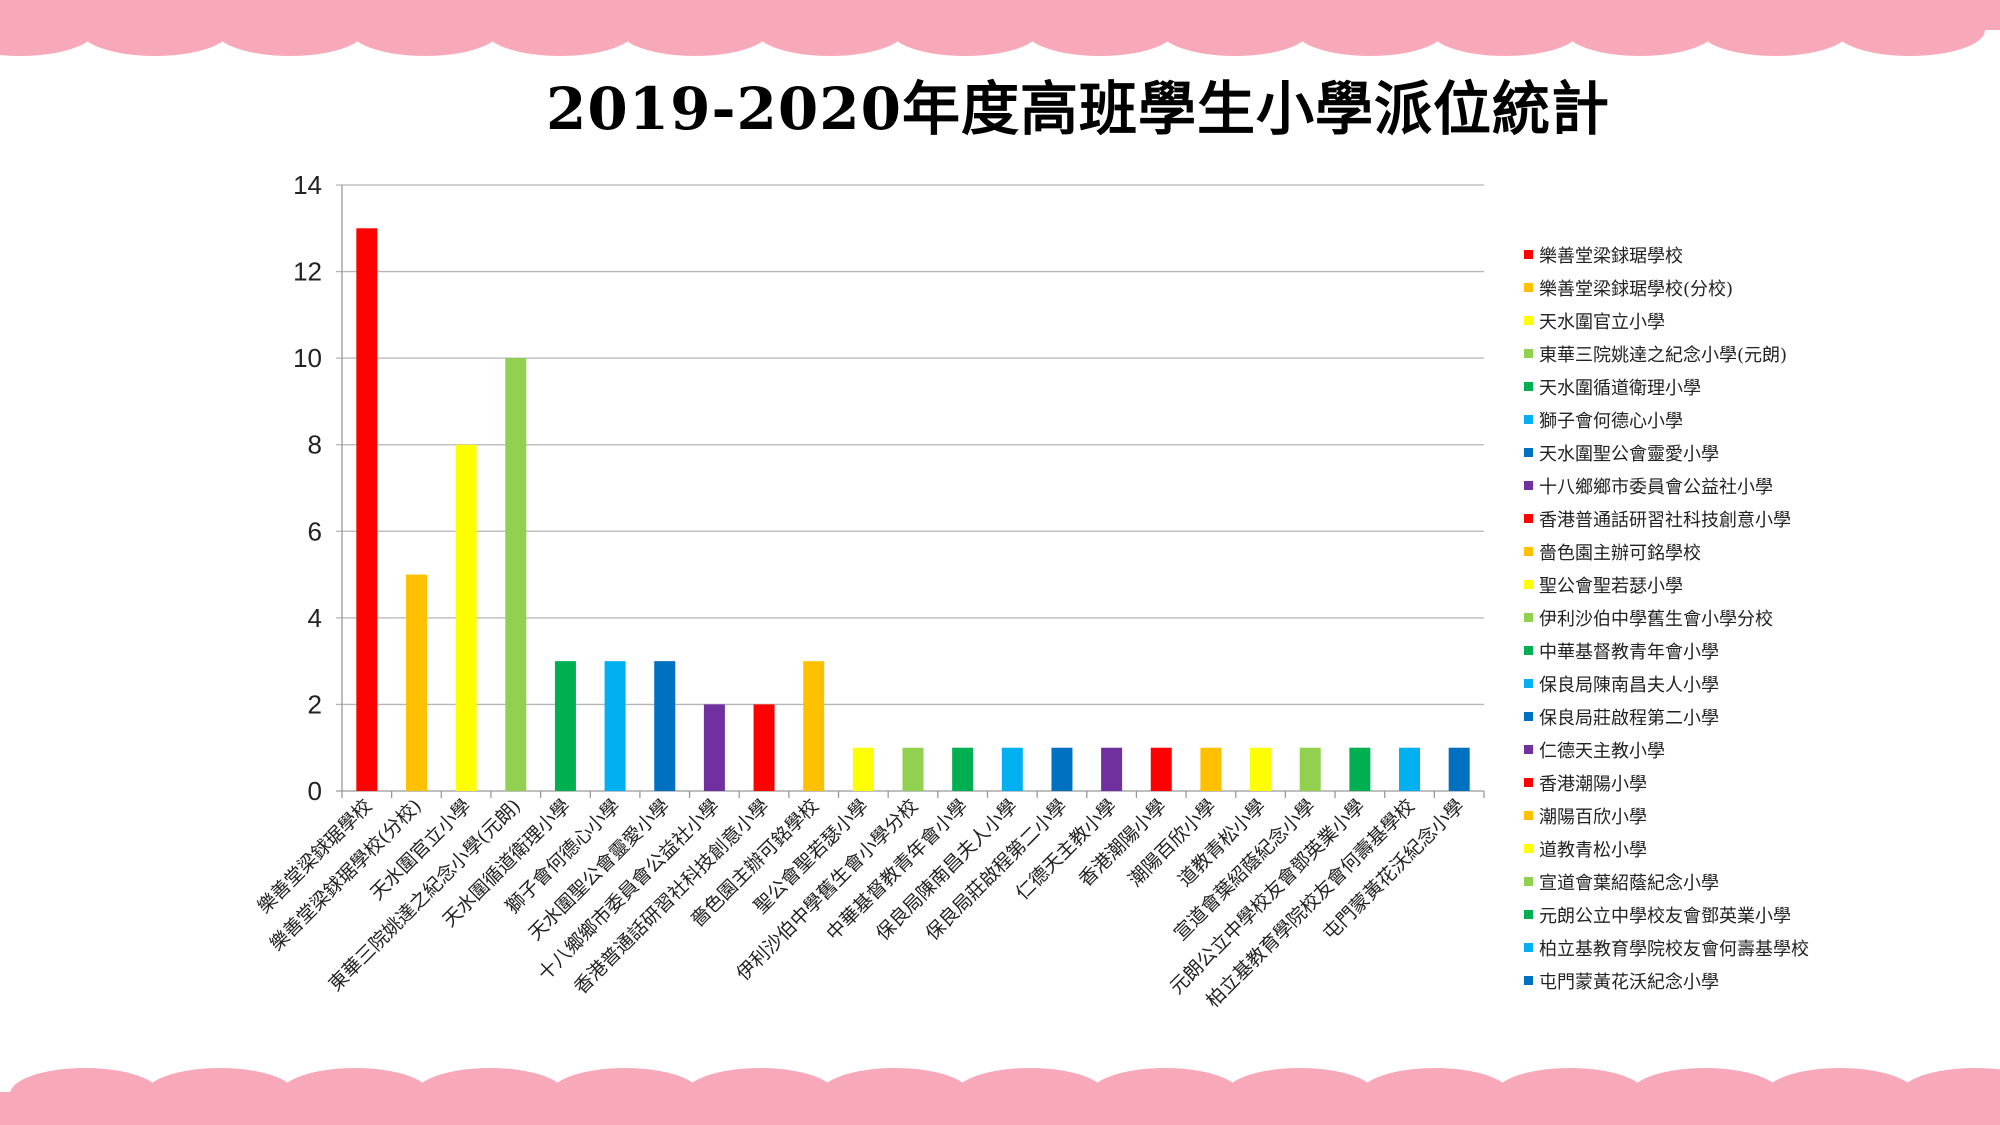 The height and width of the screenshot is (1125, 2000). I want to click on y-tick-label: 6, so click(315, 531).